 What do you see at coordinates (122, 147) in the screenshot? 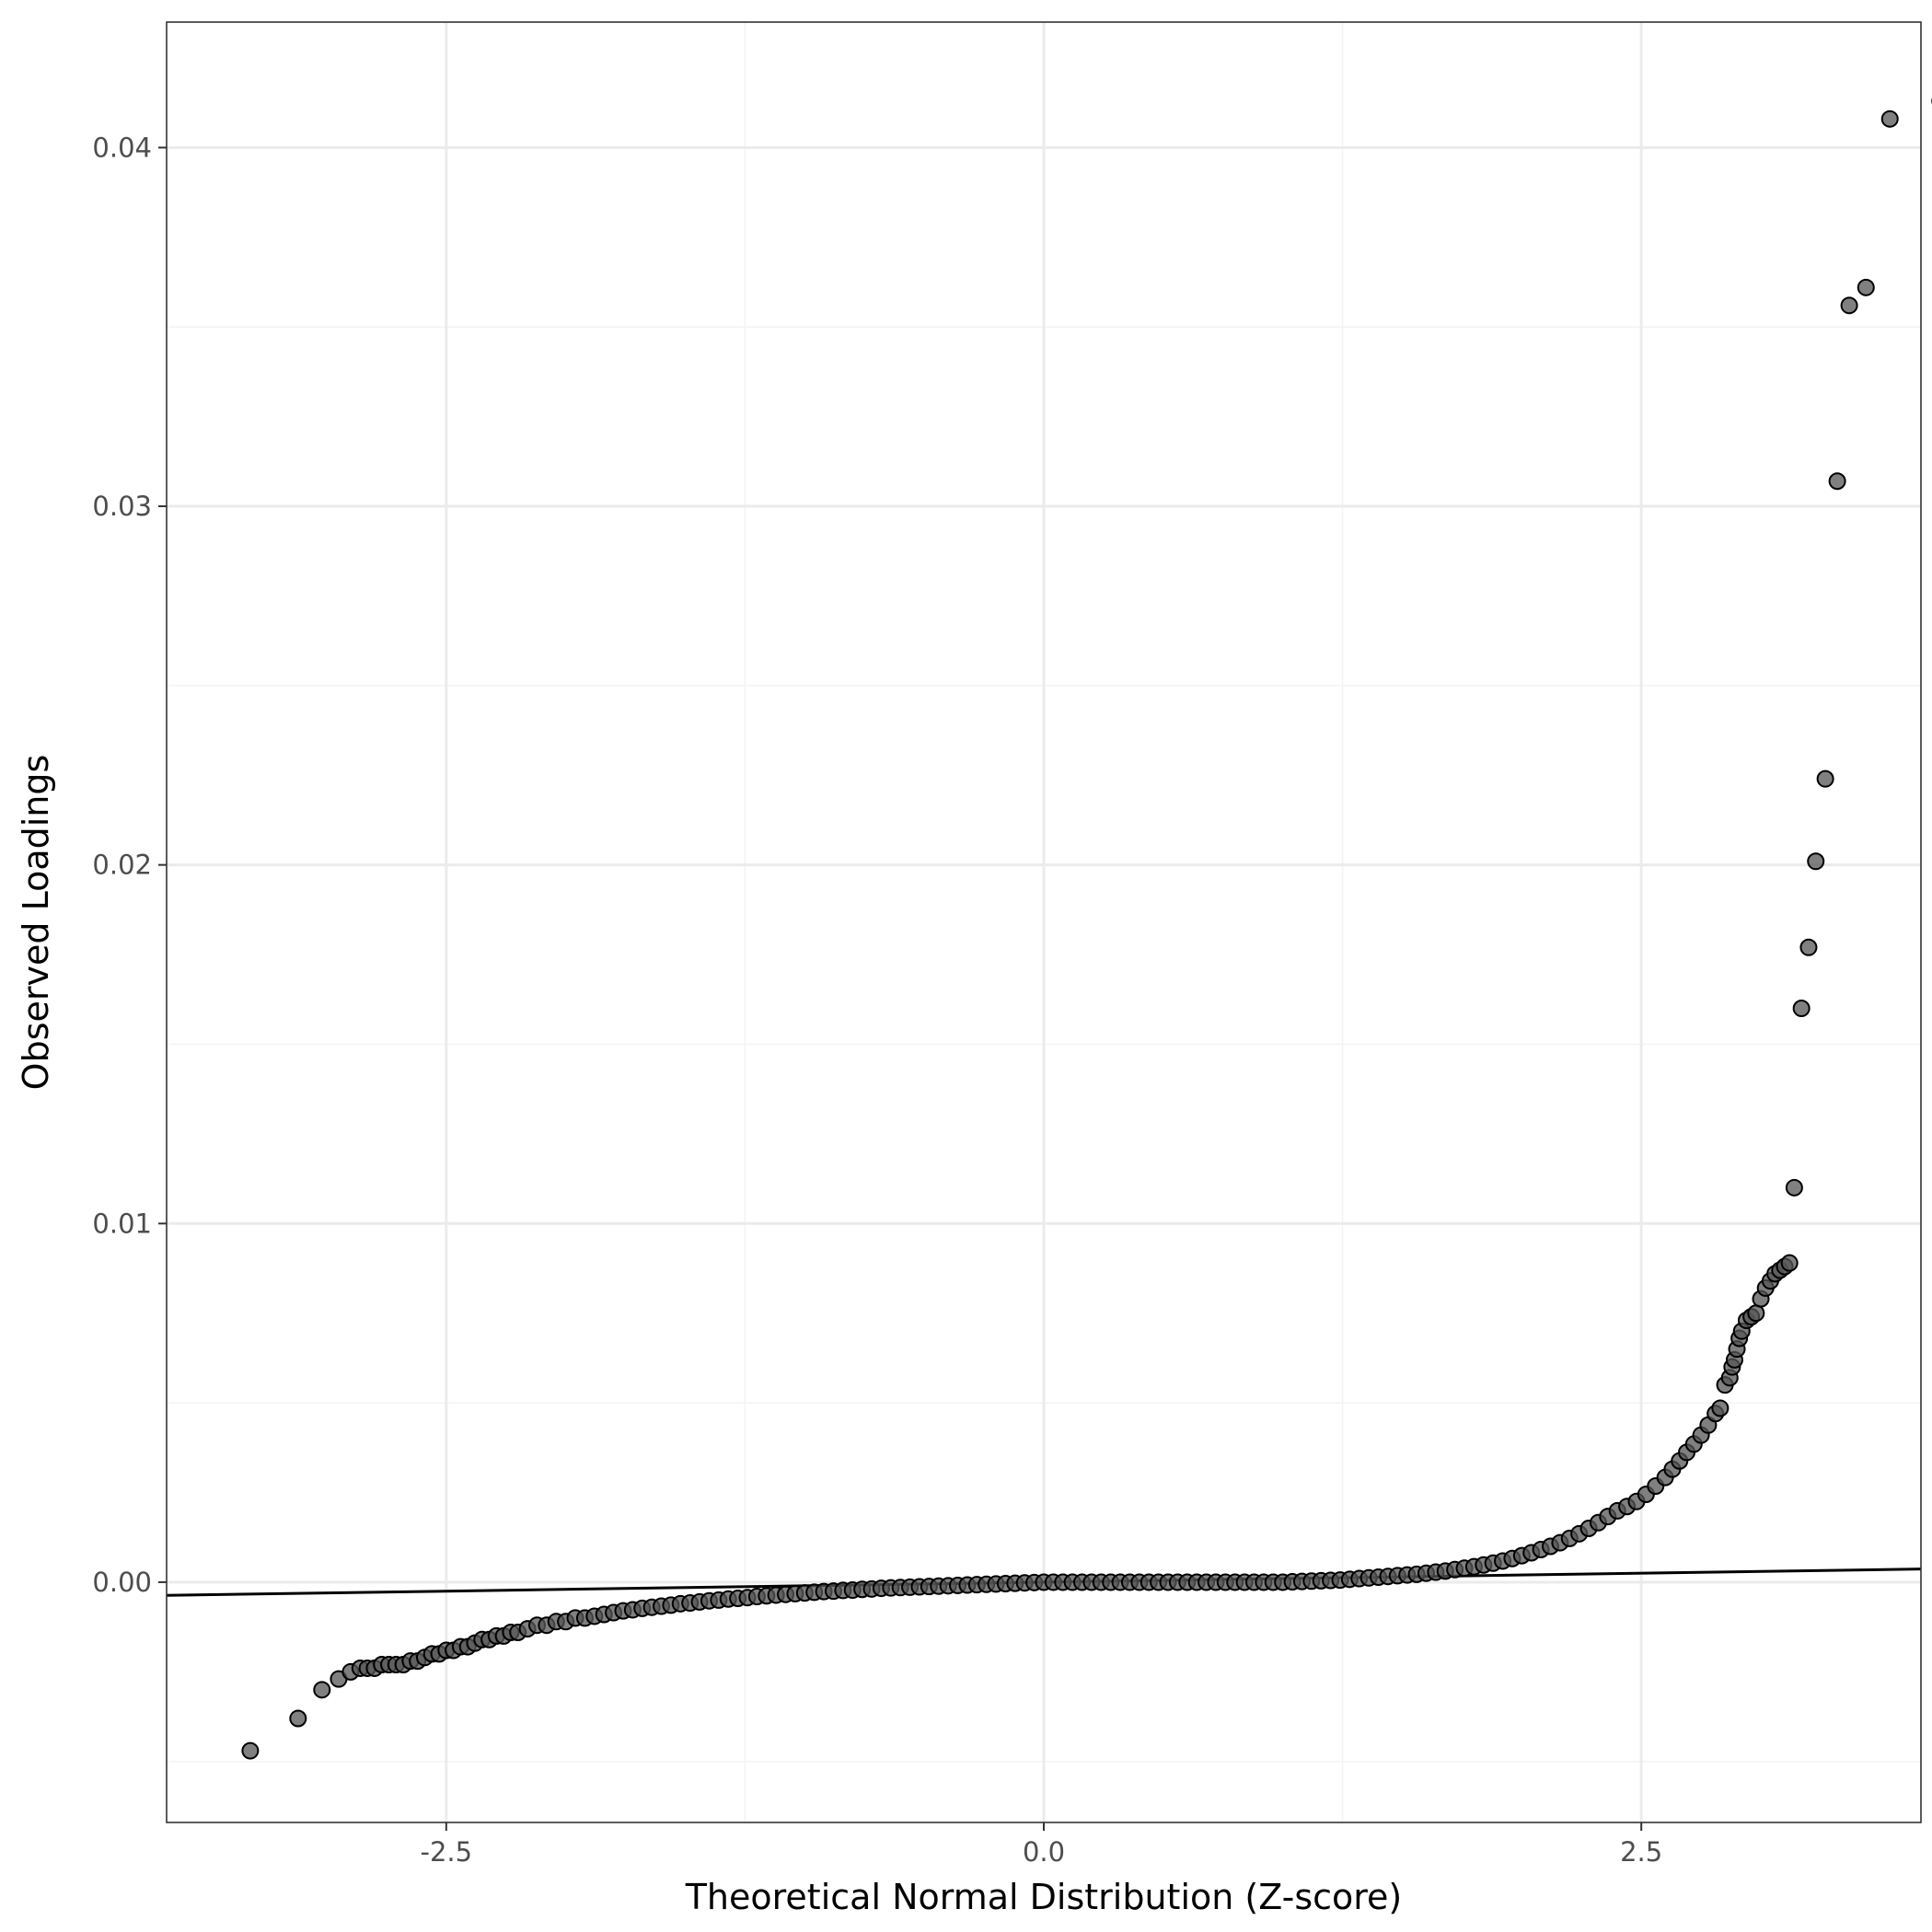
I see `y-tick-label: 0.04` at bounding box center [122, 147].